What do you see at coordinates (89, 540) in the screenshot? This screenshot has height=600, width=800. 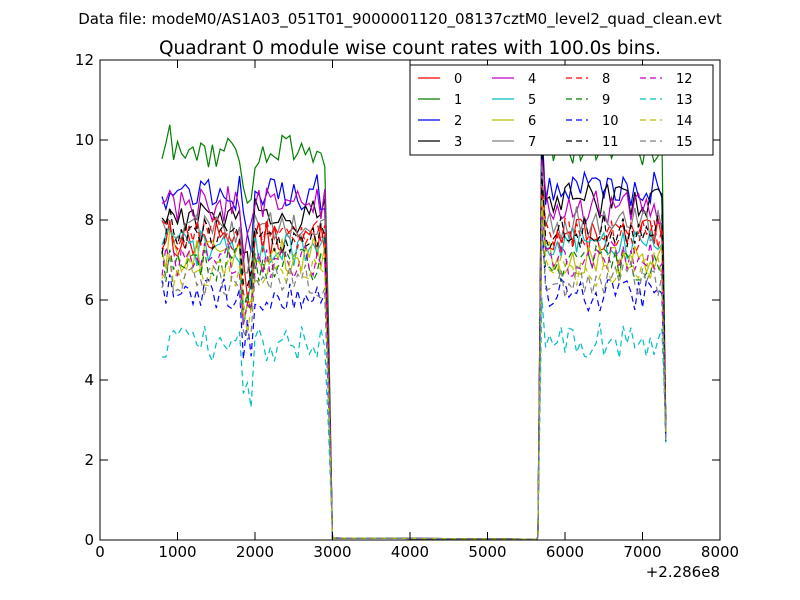 I see `y-tick-label: 0` at bounding box center [89, 540].